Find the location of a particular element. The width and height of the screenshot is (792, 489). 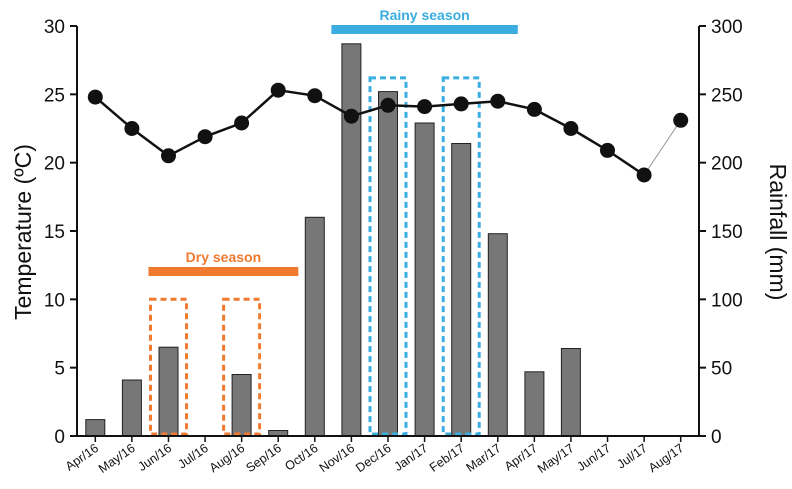

y-axis-left-label: Temperature (ºC) is located at coordinates (23, 232).